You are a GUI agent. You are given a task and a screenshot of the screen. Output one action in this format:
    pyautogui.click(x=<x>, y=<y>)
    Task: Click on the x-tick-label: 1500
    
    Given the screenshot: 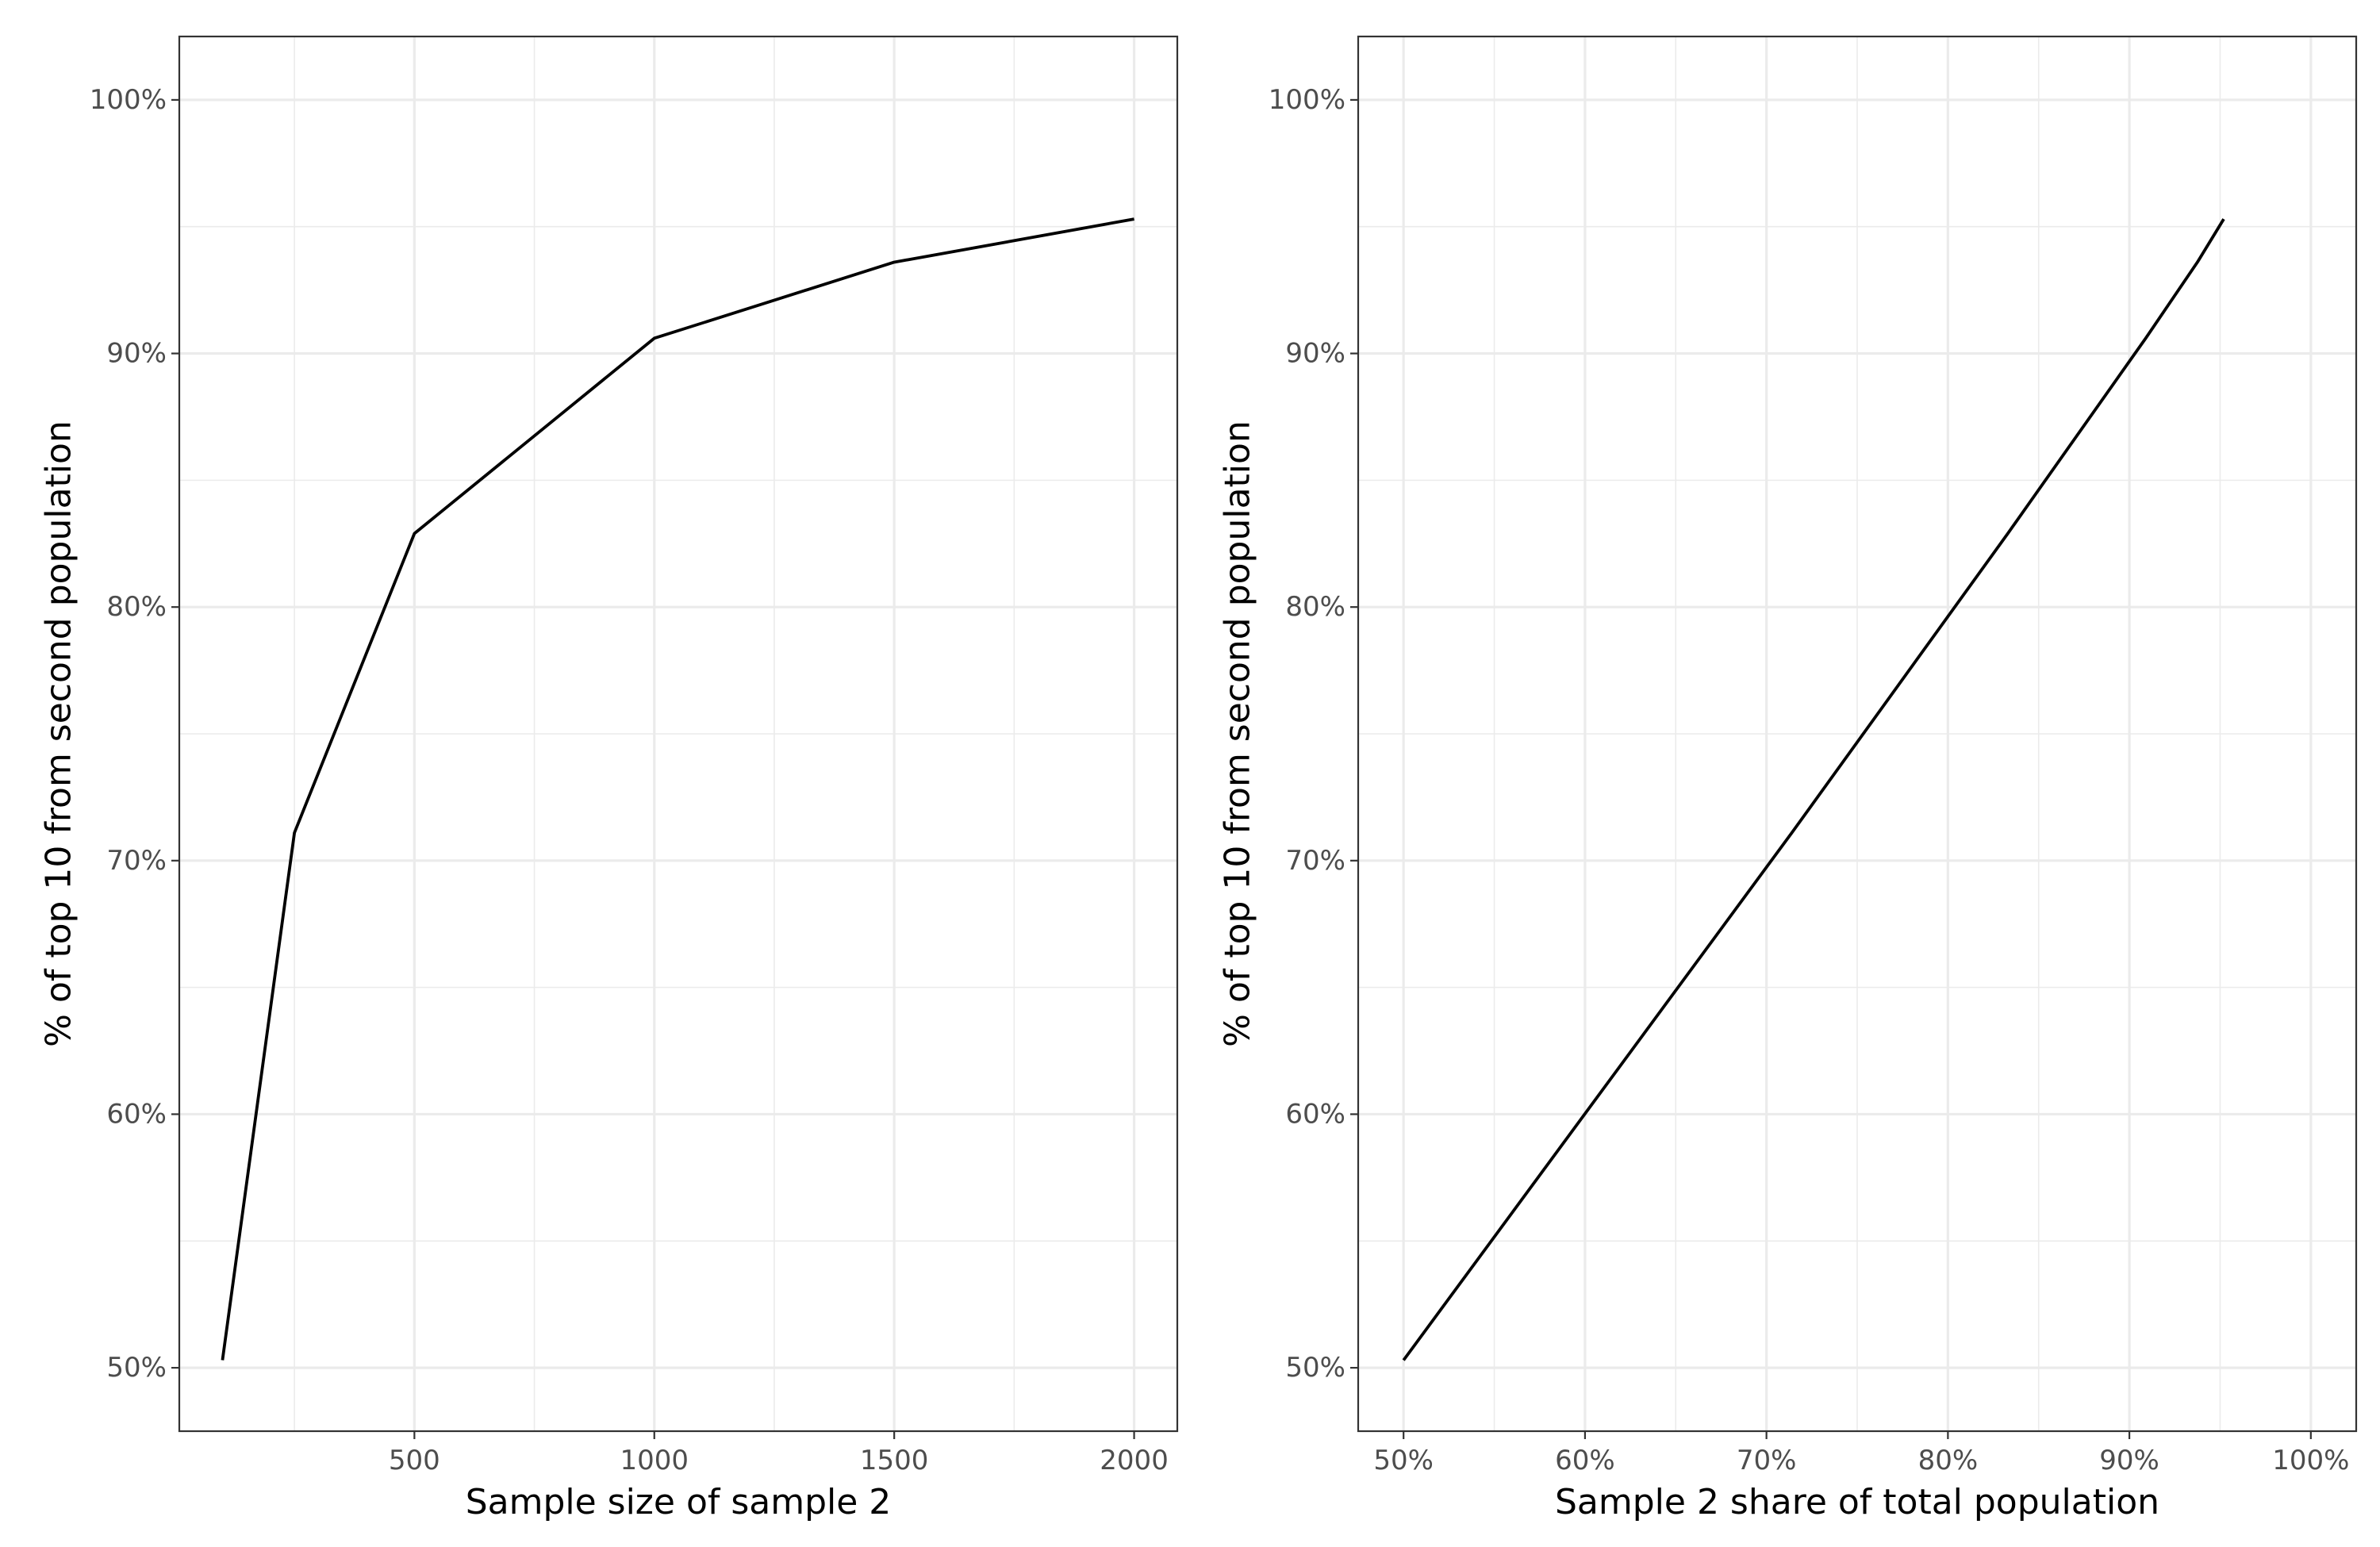 What is the action you would take?
    pyautogui.click(x=894, y=1460)
    